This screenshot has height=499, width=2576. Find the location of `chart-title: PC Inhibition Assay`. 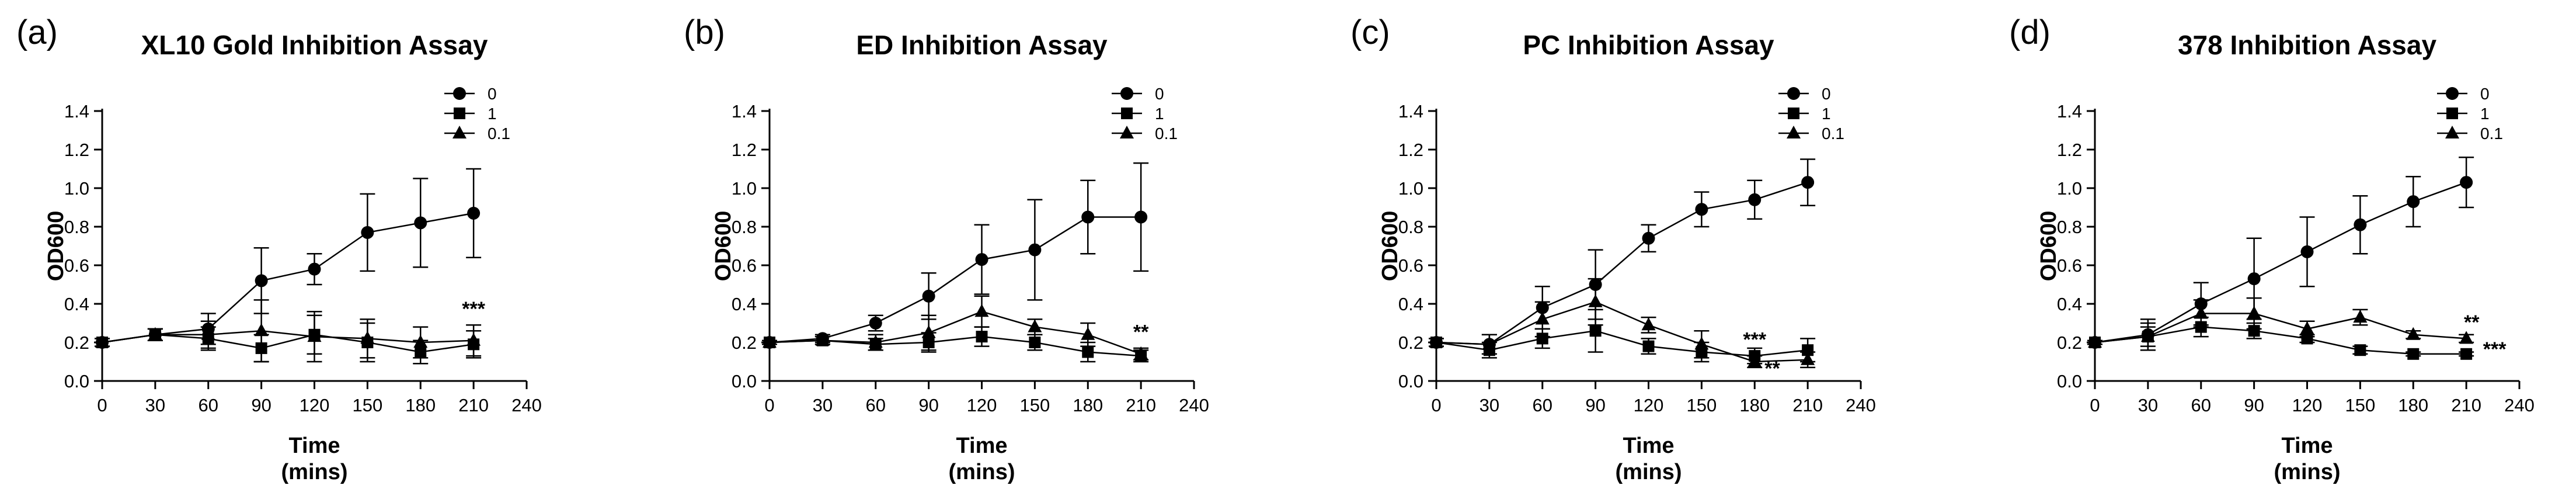

chart-title: PC Inhibition Assay is located at coordinates (1648, 45).